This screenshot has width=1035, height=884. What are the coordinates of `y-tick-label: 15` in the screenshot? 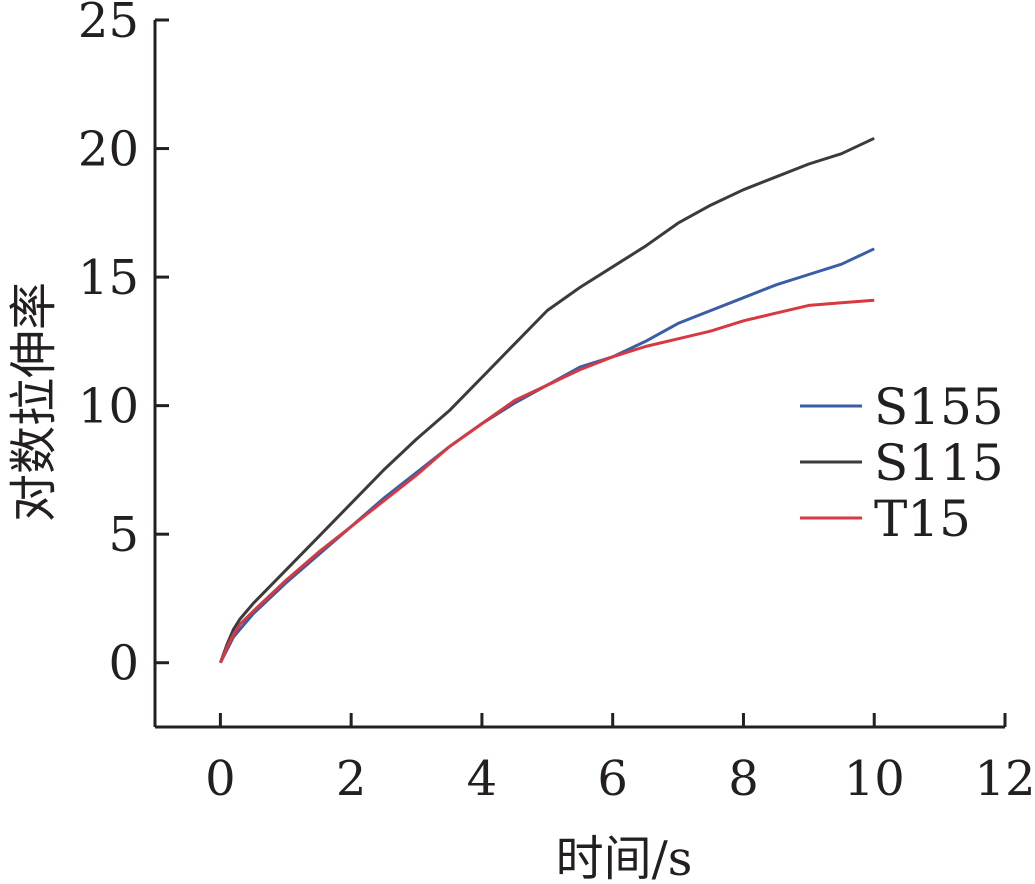 It's located at (108, 278).